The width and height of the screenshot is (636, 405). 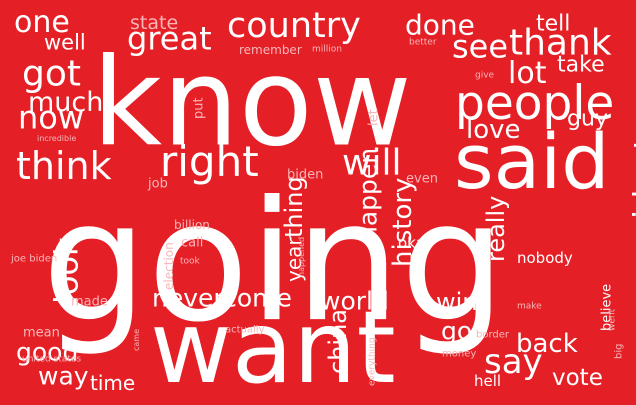 I want to click on word-right: right, so click(x=209, y=161).